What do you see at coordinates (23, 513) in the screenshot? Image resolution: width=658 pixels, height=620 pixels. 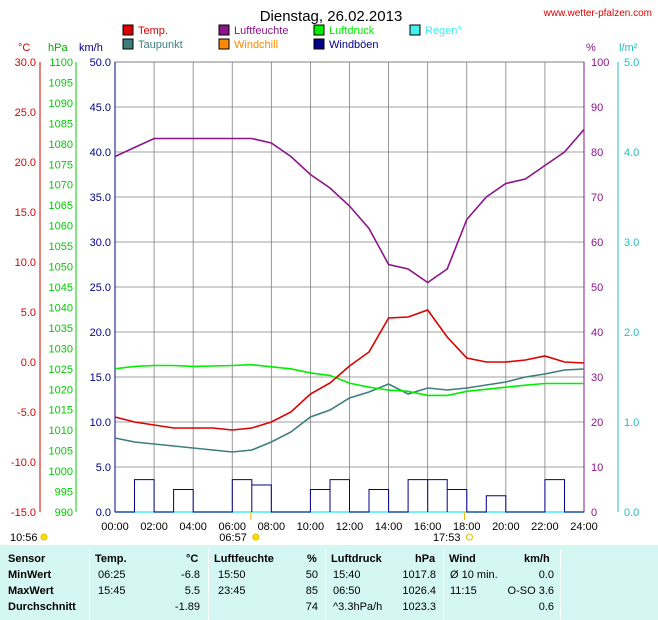 I see `temp-tick-label: -15.0` at bounding box center [23, 513].